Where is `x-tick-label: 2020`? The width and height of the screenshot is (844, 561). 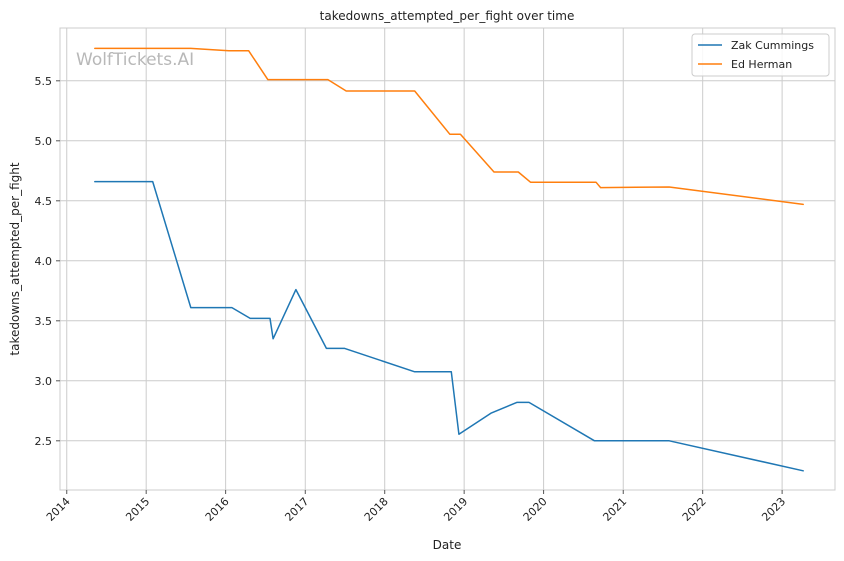
x-tick-label: 2020 is located at coordinates (535, 509).